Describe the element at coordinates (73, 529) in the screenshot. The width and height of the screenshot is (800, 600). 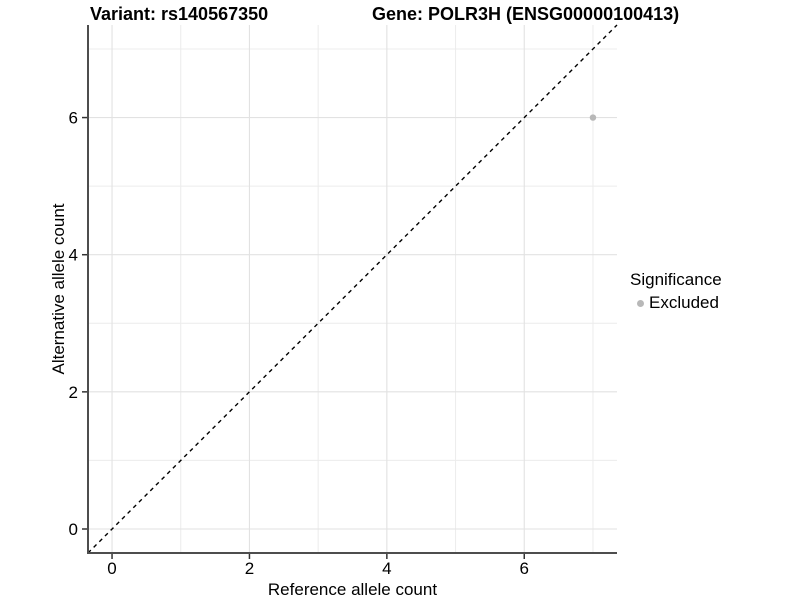
I see `y-tick-label: 0` at that location.